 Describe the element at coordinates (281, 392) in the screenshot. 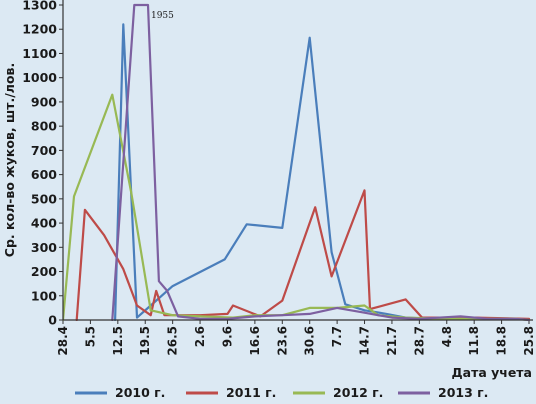

I see `legend: 2010 г. 2011 г. 2012 г. 2013 г.` at that location.